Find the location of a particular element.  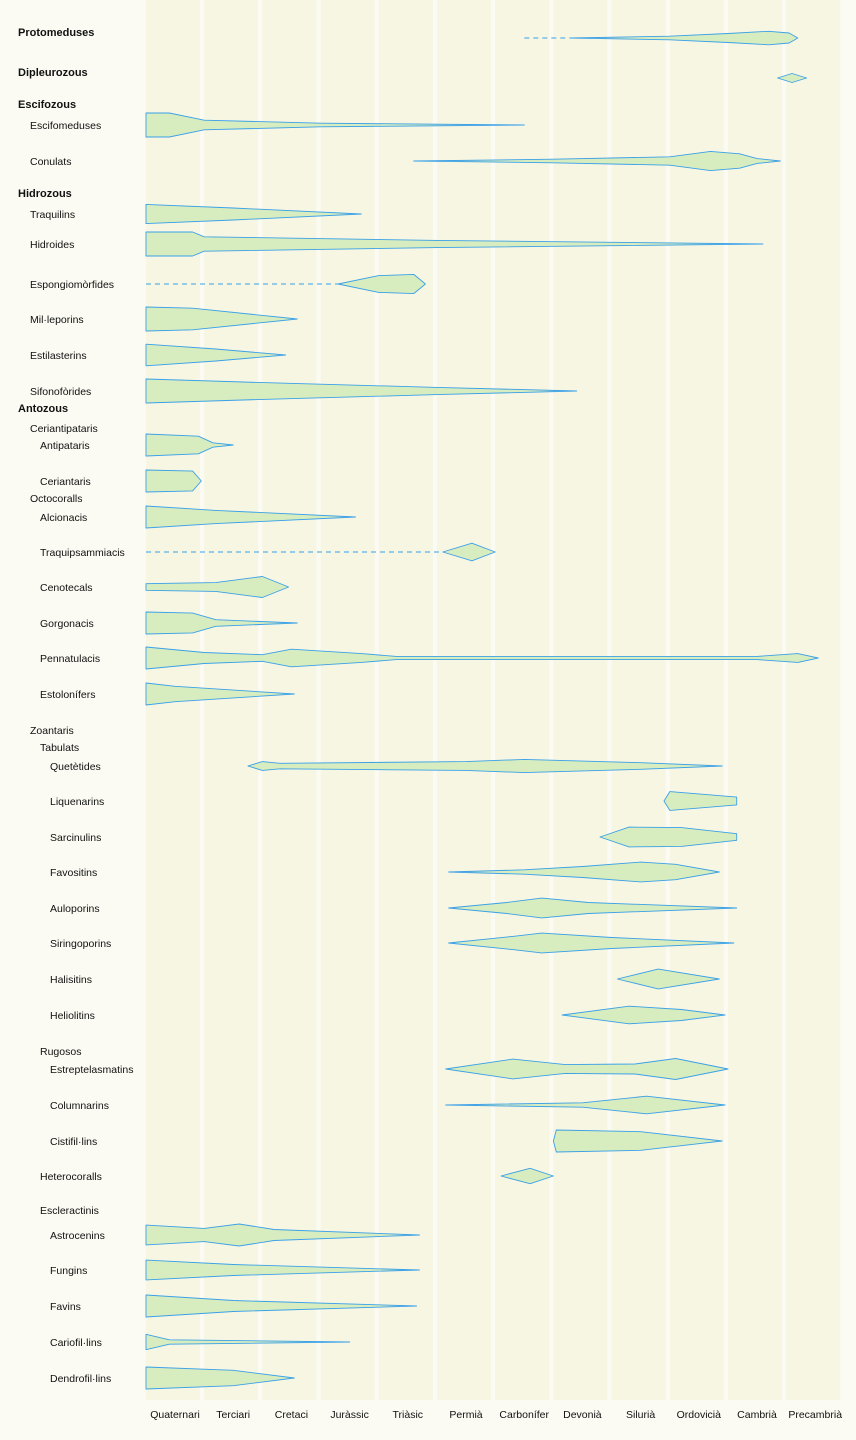

row-label: Dendrofil·lins is located at coordinates (80, 1379).